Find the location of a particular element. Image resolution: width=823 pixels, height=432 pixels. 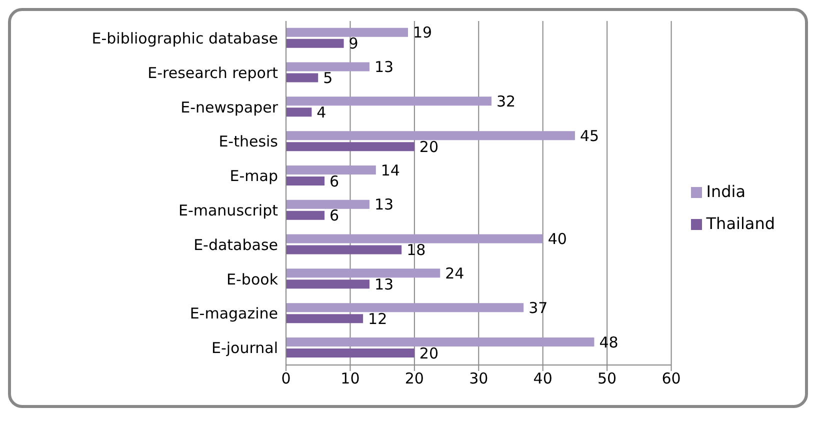

y-tick-label: E-magazine is located at coordinates (234, 313).